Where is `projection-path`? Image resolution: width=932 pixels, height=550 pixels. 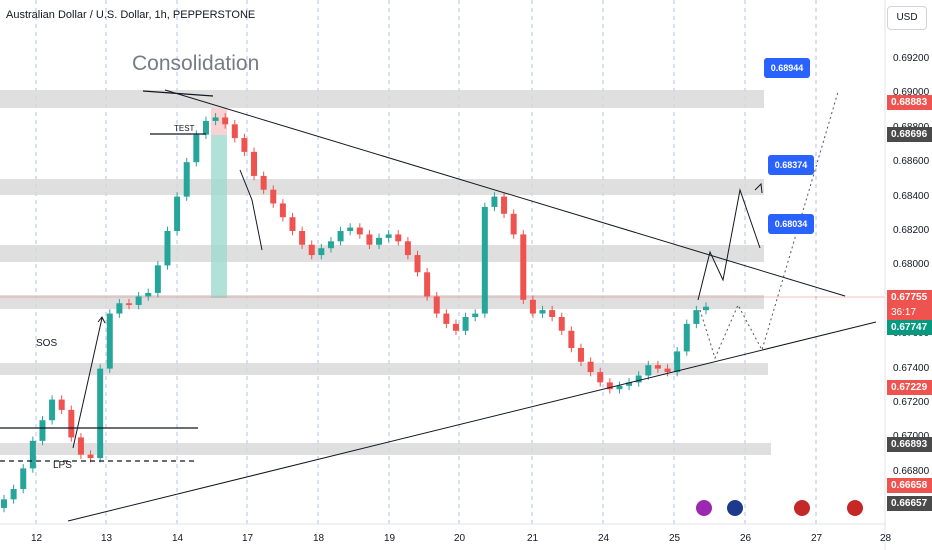 projection-path is located at coordinates (729, 244).